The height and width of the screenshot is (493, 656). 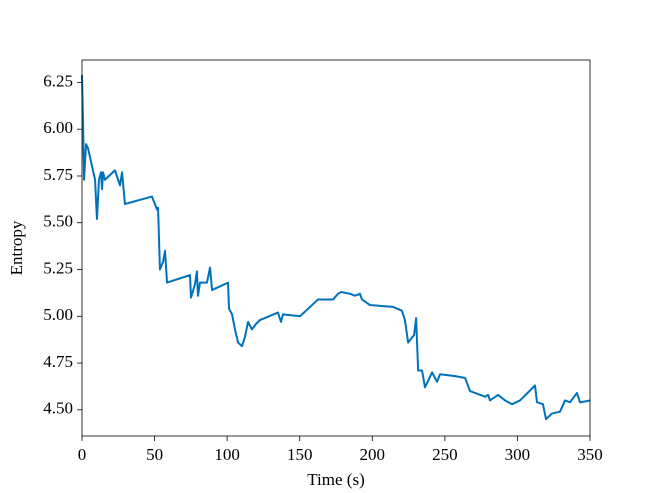 What do you see at coordinates (373, 454) in the screenshot?
I see `x-tick-label: 200` at bounding box center [373, 454].